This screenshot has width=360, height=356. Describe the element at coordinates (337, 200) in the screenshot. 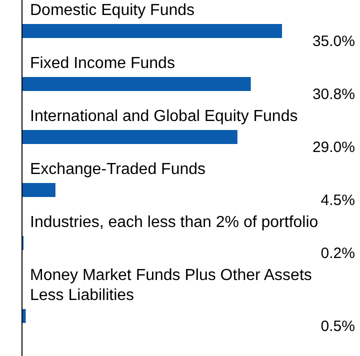

I see `data-label: 4.5%` at that location.